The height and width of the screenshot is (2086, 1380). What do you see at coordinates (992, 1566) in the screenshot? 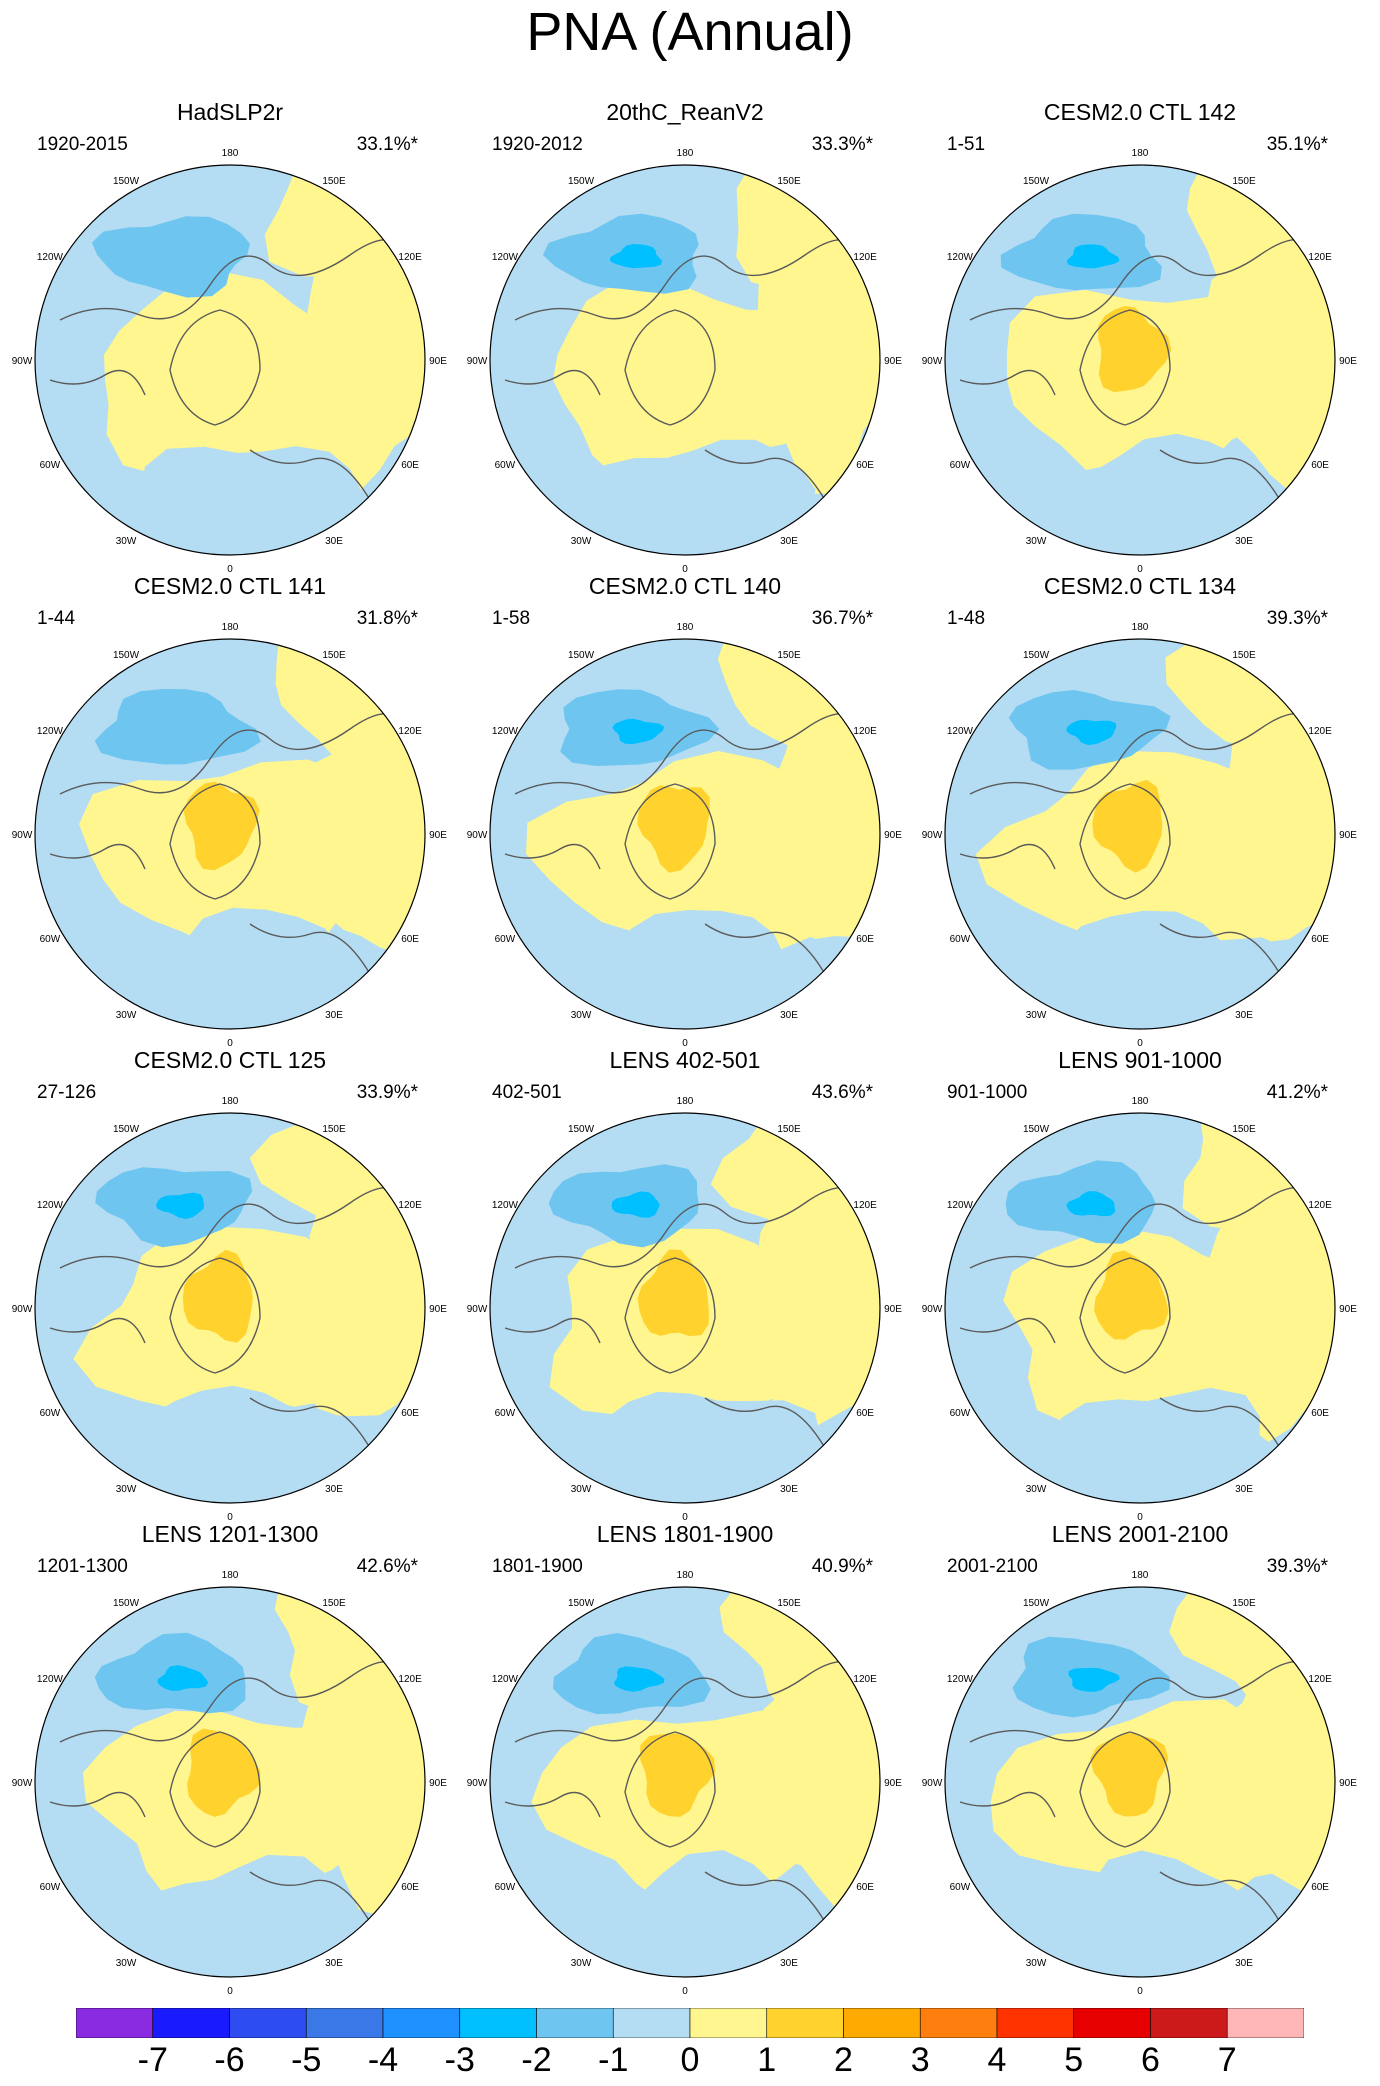
I see `panel-period: 2001-2100` at bounding box center [992, 1566].